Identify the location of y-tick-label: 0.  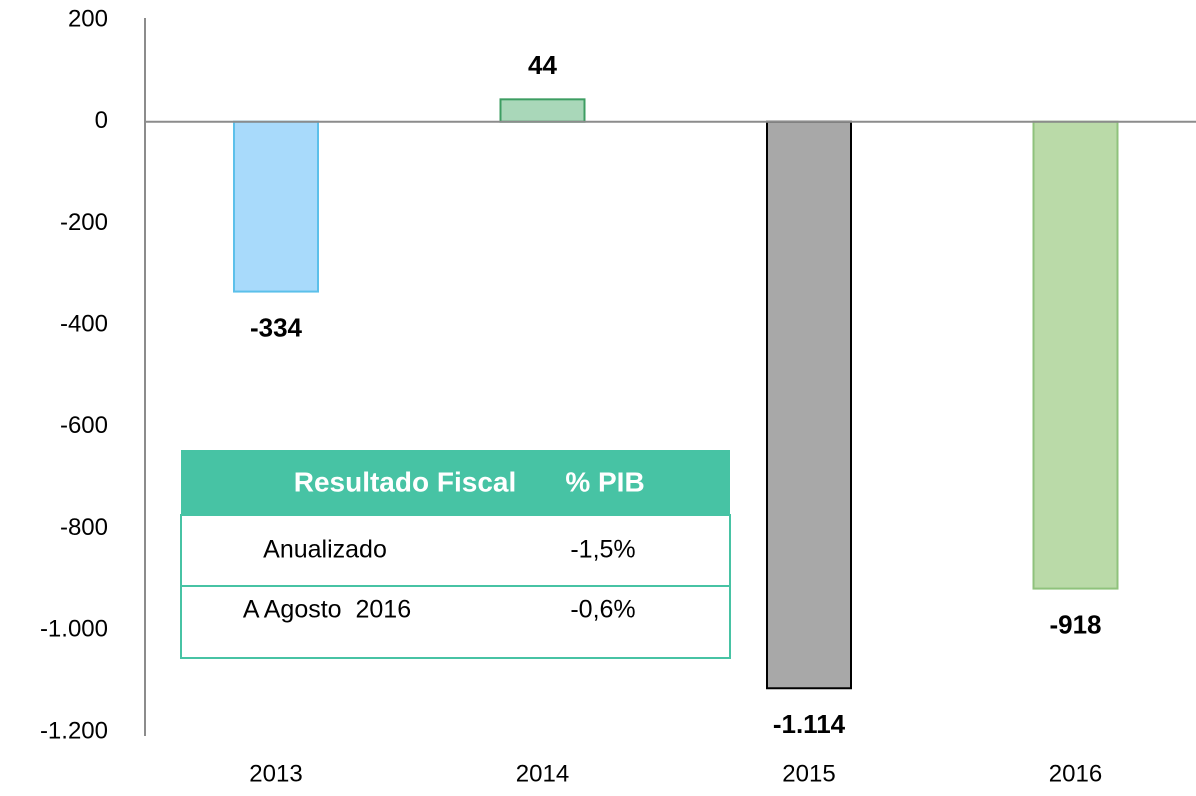
(101, 120).